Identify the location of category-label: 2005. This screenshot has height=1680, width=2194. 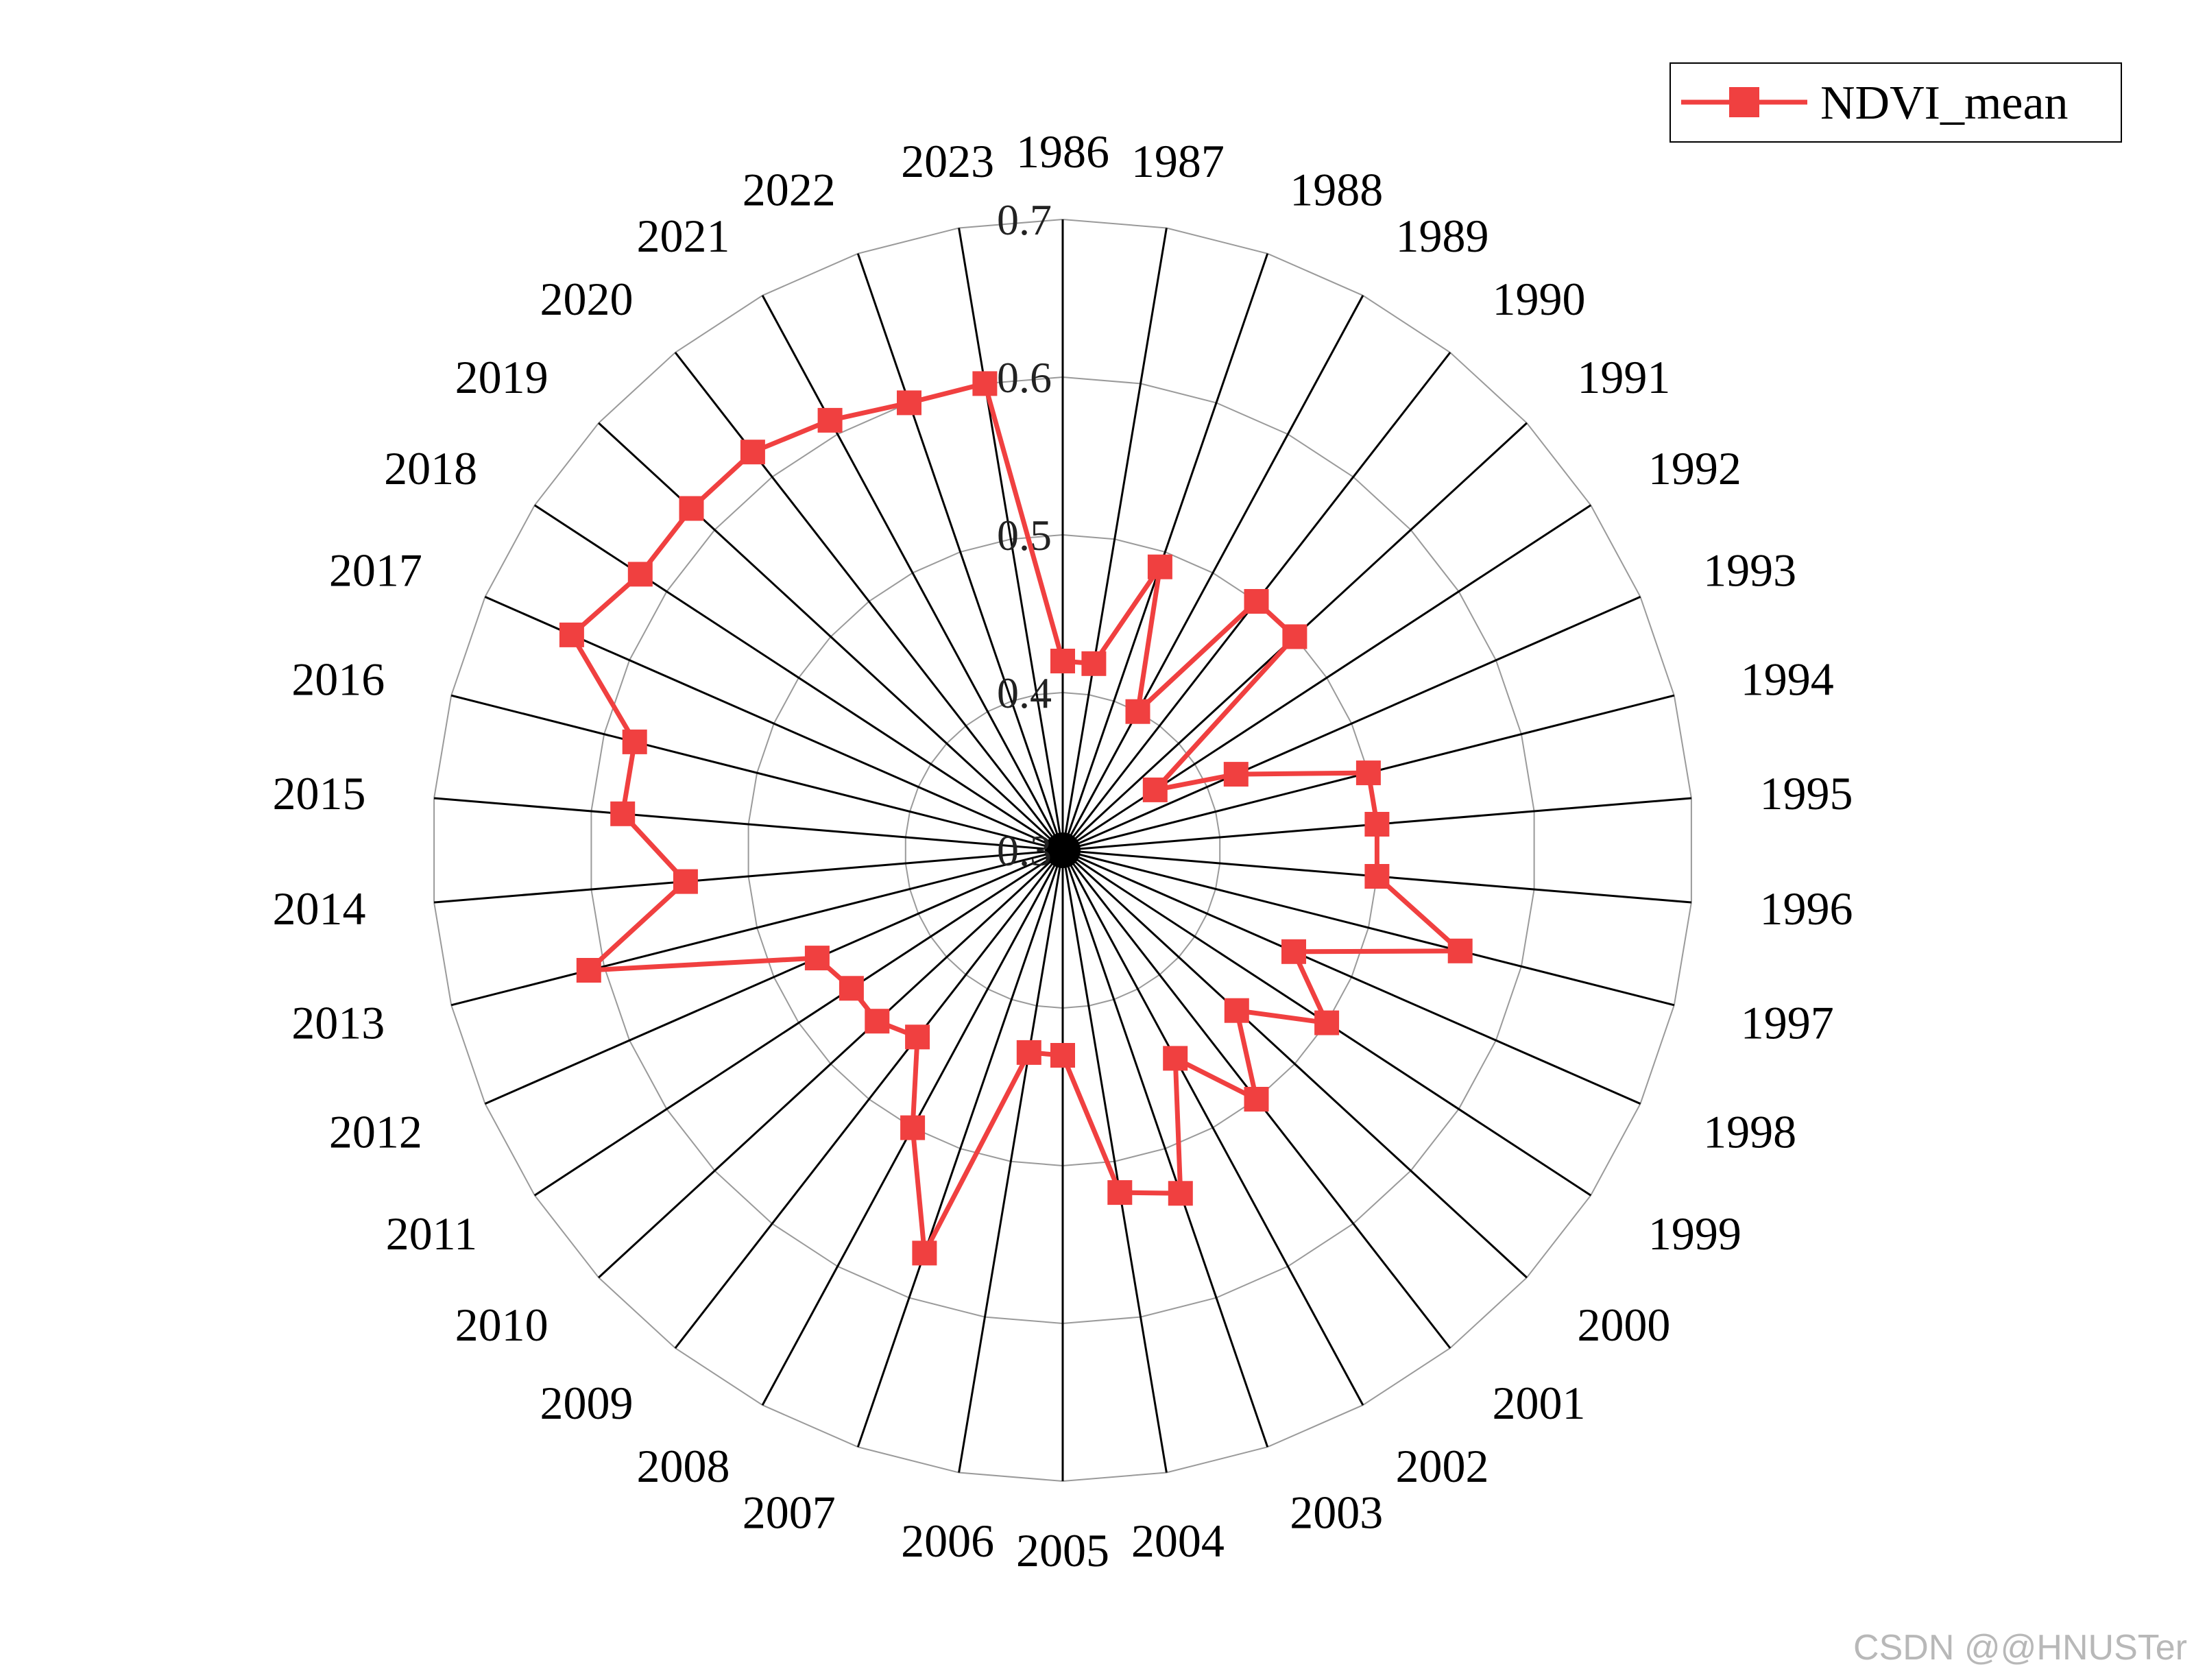
(1062, 1550).